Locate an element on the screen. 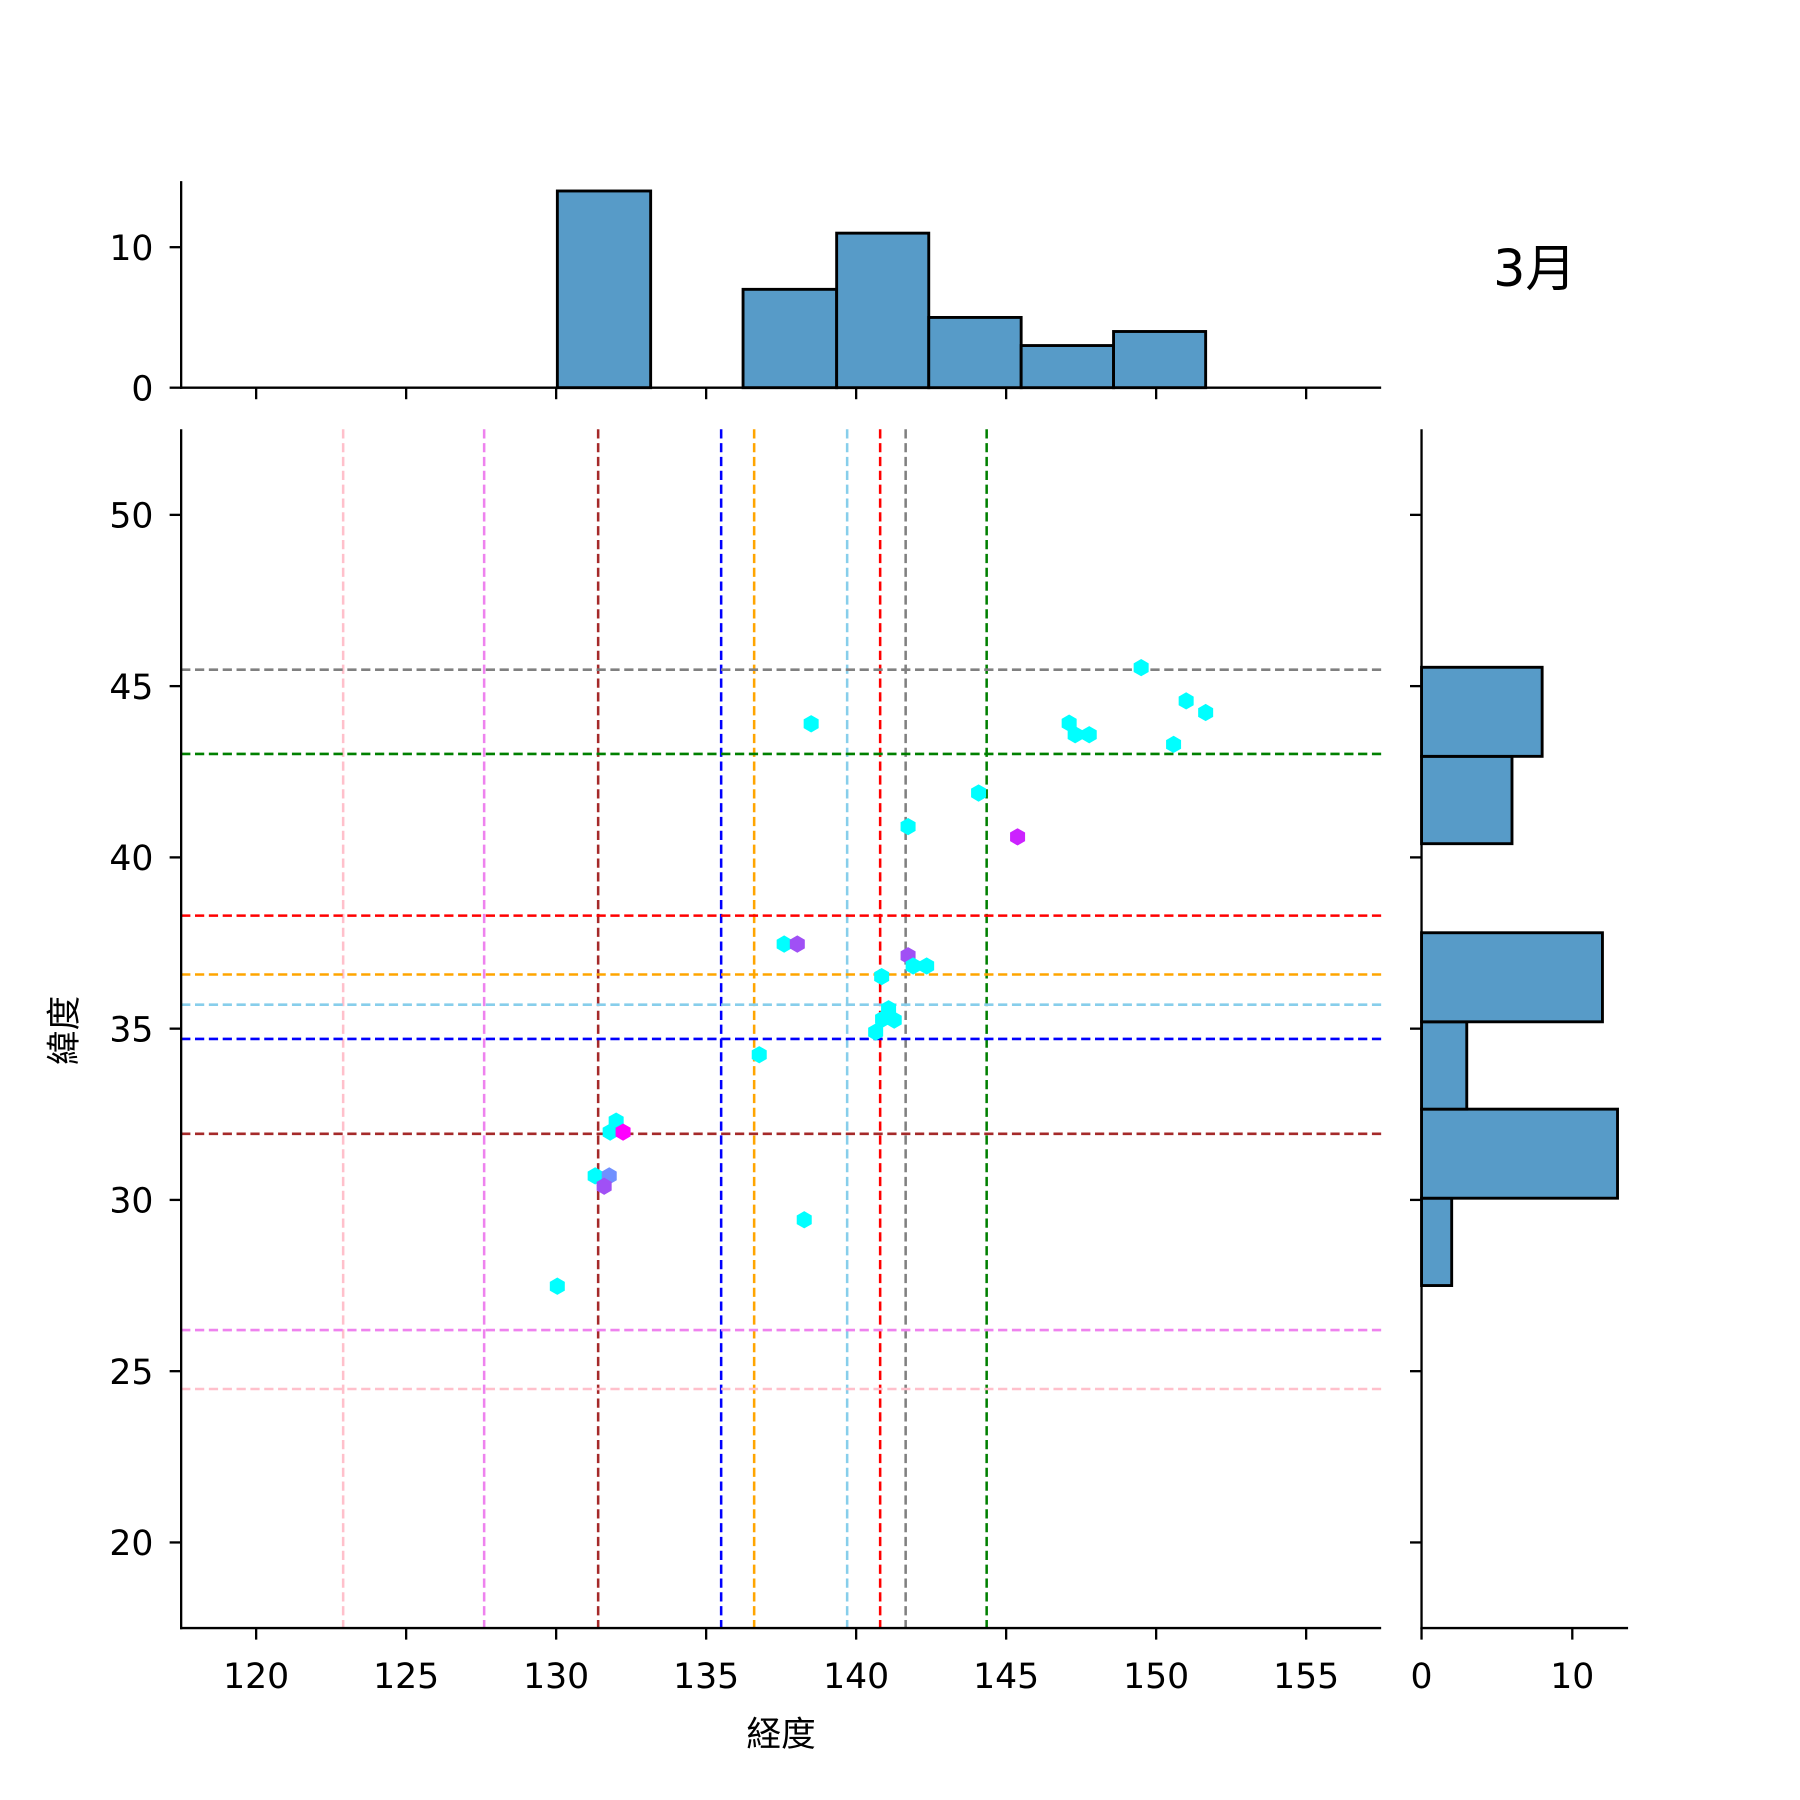  x-tick-label: 130 is located at coordinates (556, 1677).